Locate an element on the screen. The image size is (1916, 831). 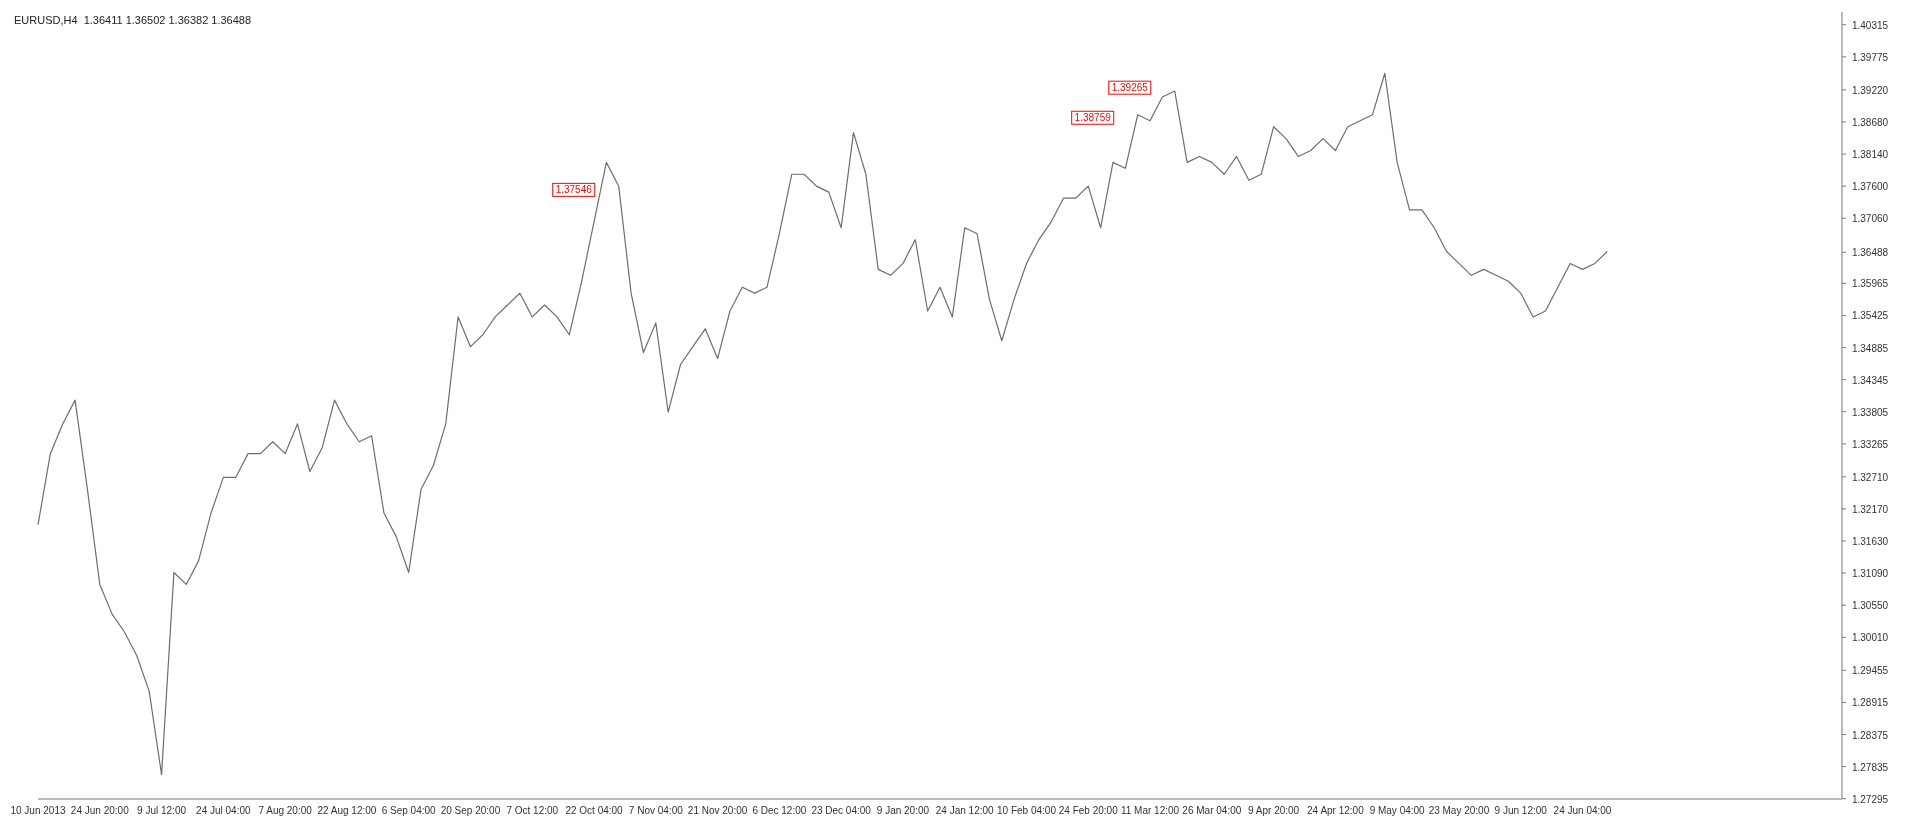
annotation: 1.38759 is located at coordinates (1093, 118).